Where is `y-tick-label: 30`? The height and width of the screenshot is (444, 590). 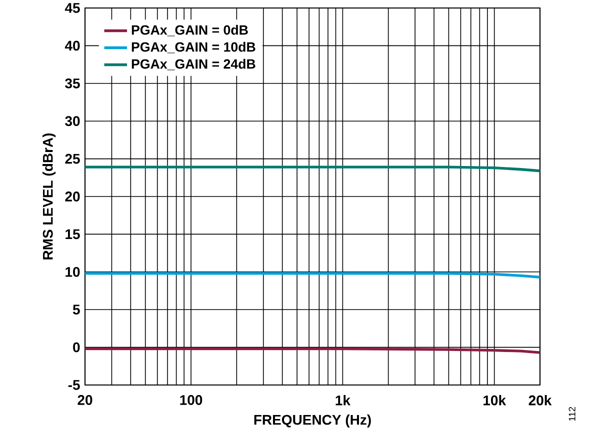 y-tick-label: 30 is located at coordinates (72, 121).